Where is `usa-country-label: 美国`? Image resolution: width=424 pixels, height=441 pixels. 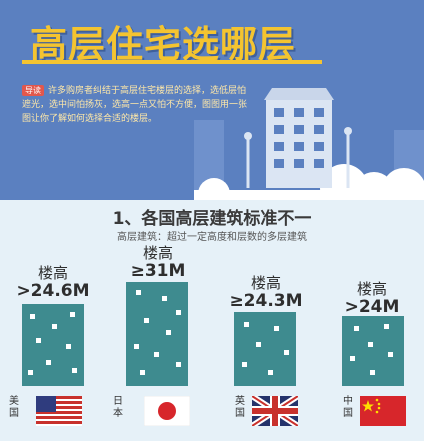
usa-country-label: 美国 is located at coordinates (14, 407).